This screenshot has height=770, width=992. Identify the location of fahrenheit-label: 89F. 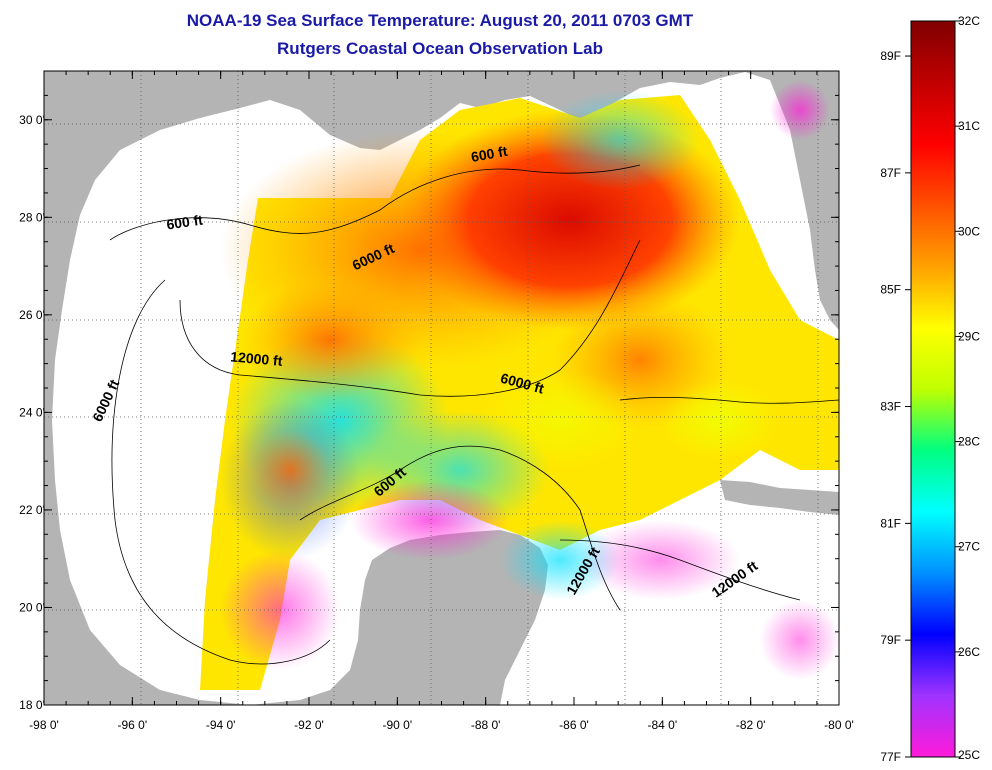
(890, 56).